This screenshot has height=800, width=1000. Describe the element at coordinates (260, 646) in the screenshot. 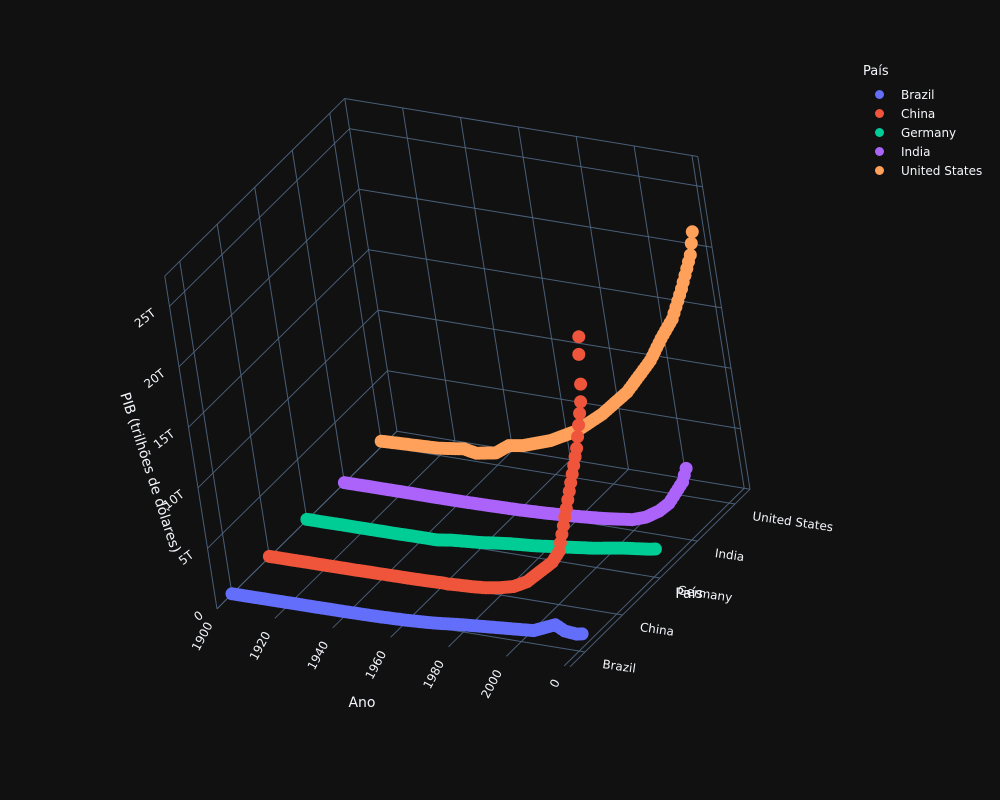

I see `x-tick-label: 1920` at that location.